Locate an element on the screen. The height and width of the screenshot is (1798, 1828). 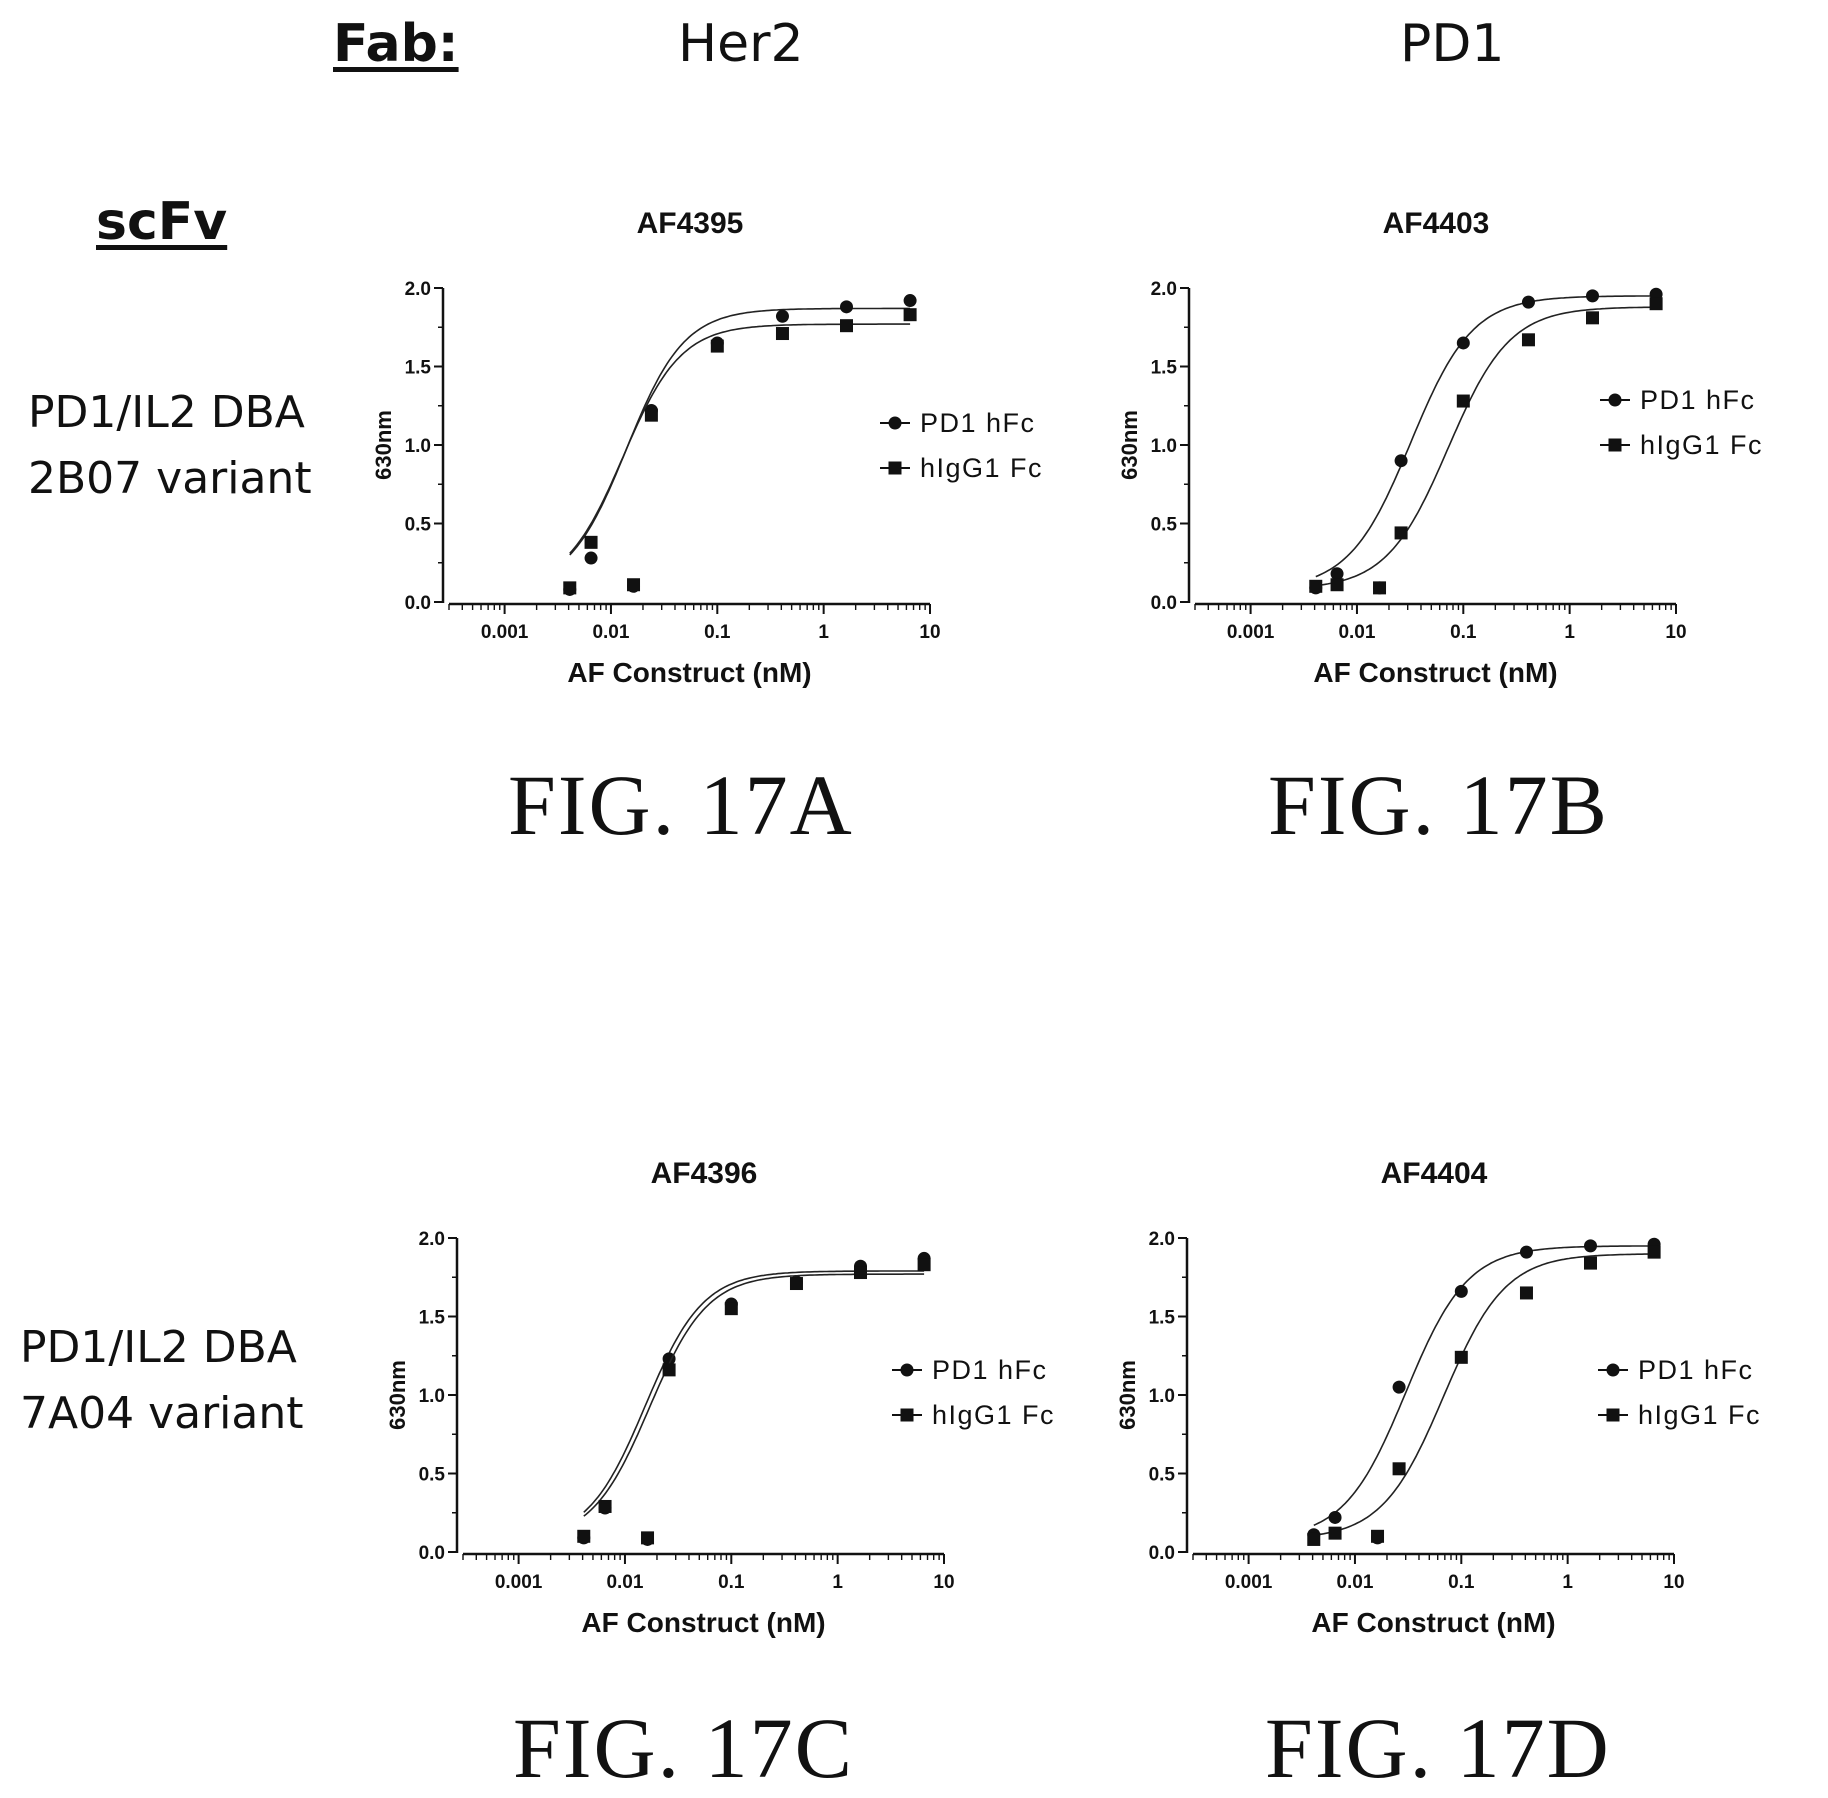
x-tick-label: 1 is located at coordinates (1569, 632).